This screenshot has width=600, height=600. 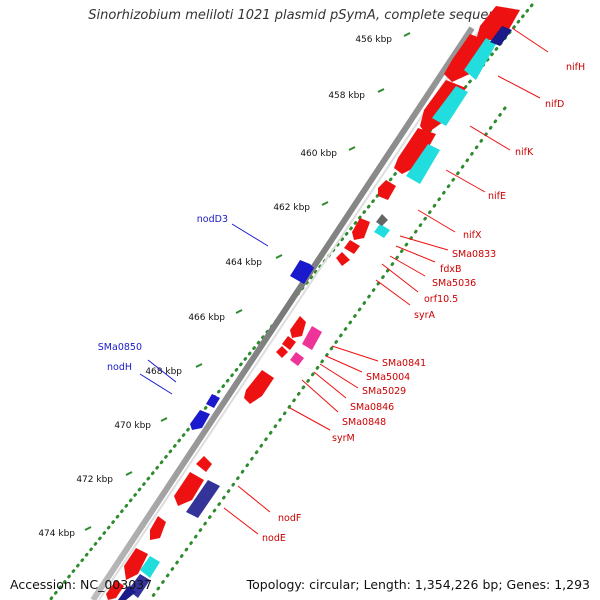 What do you see at coordinates (498, 23) in the screenshot?
I see `gene-nifH` at bounding box center [498, 23].